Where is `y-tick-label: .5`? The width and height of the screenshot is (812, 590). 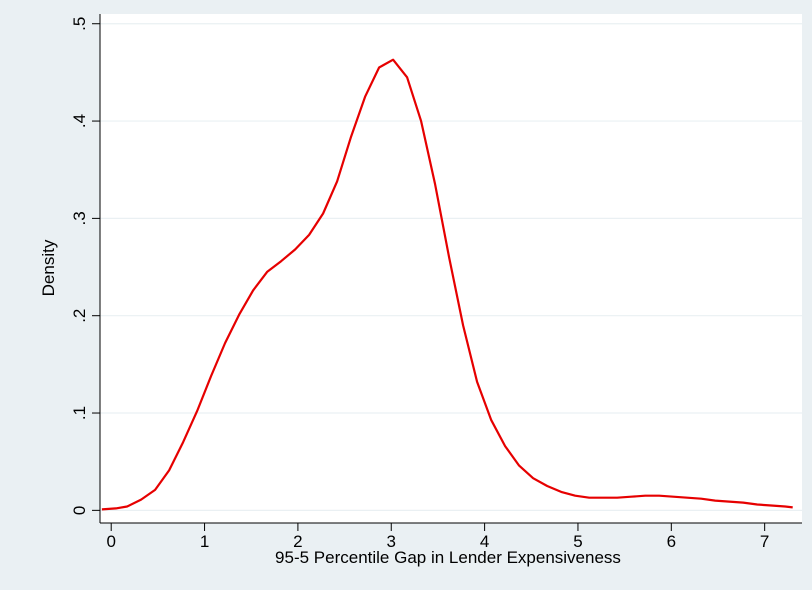
y-tick-label: .5 is located at coordinates (79, 24).